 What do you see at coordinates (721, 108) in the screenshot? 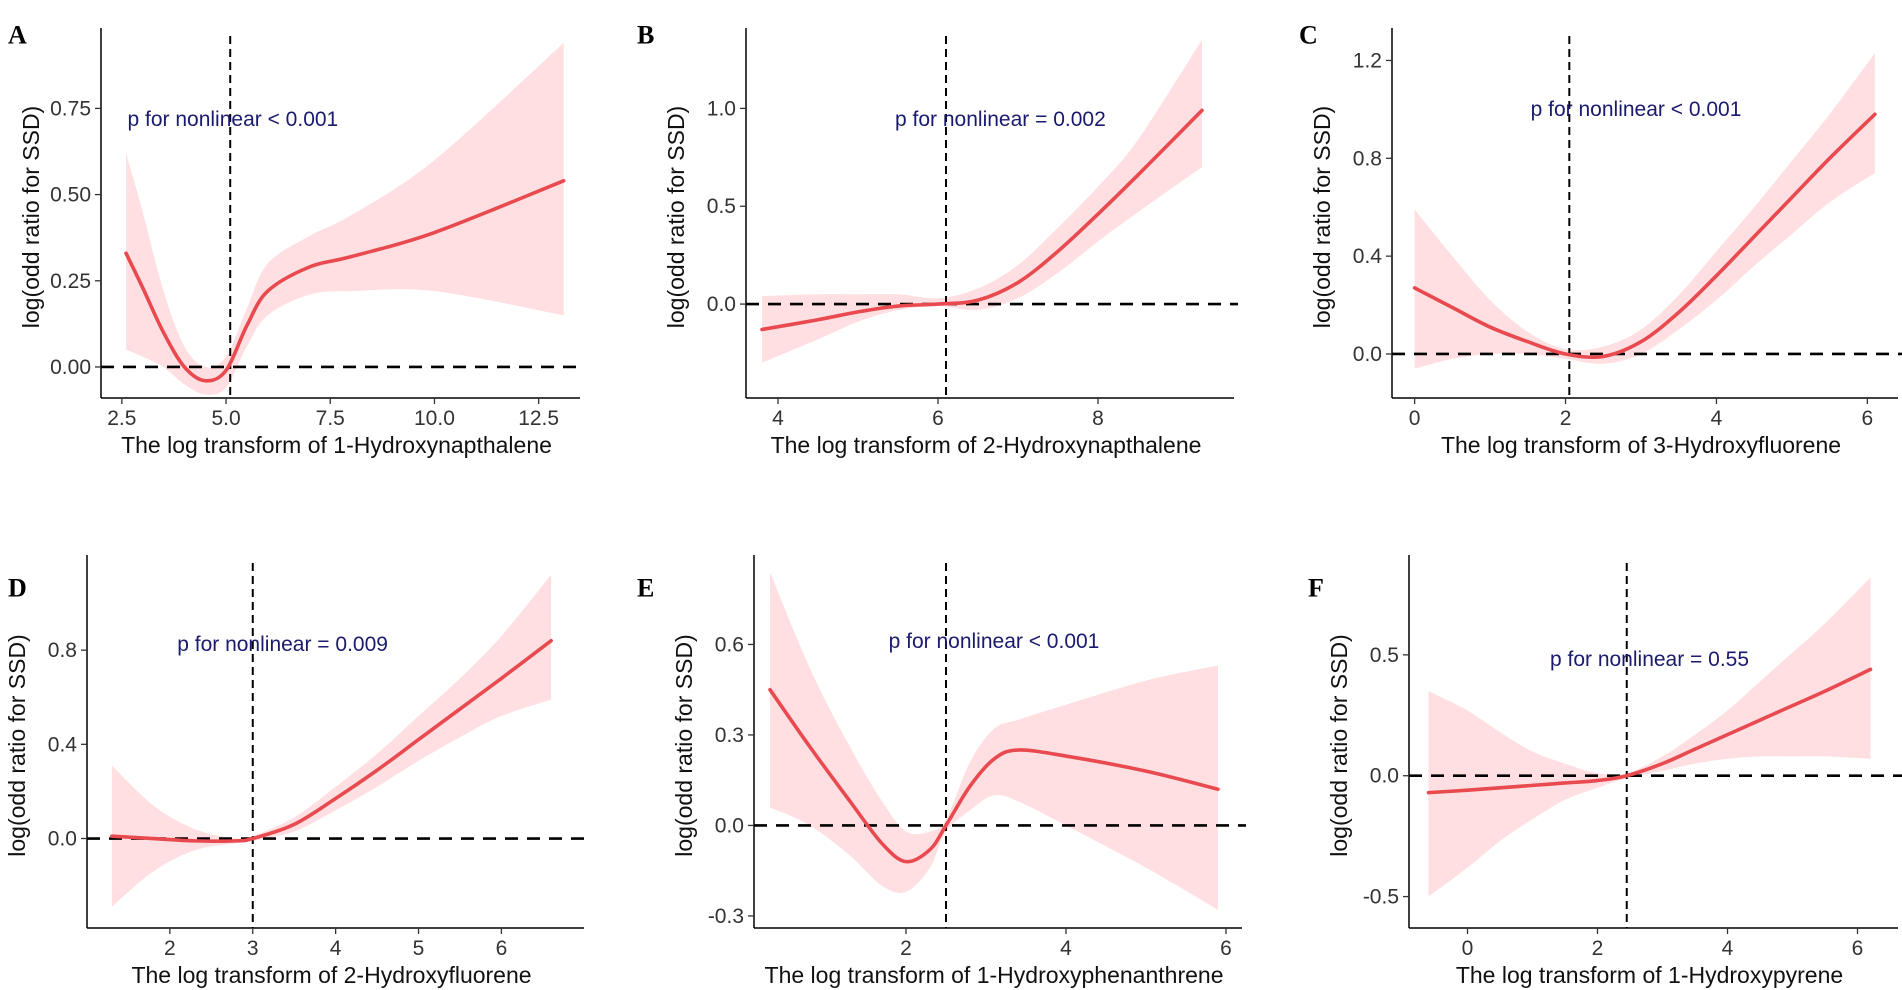
I see `y-tick-label: 1.0` at bounding box center [721, 108].